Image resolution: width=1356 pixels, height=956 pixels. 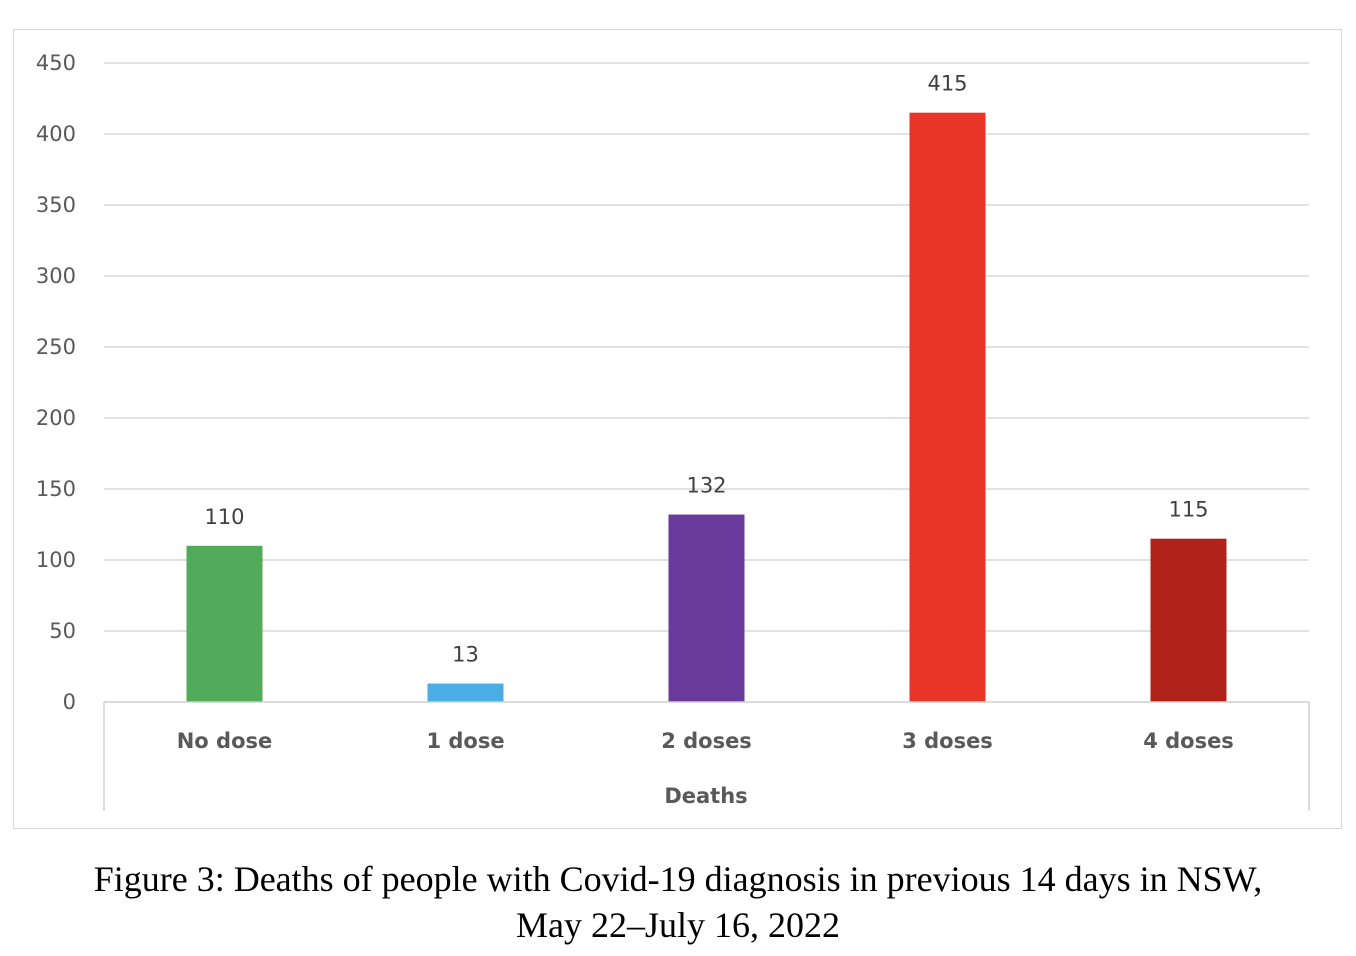 I want to click on data-label: 115, so click(x=1188, y=510).